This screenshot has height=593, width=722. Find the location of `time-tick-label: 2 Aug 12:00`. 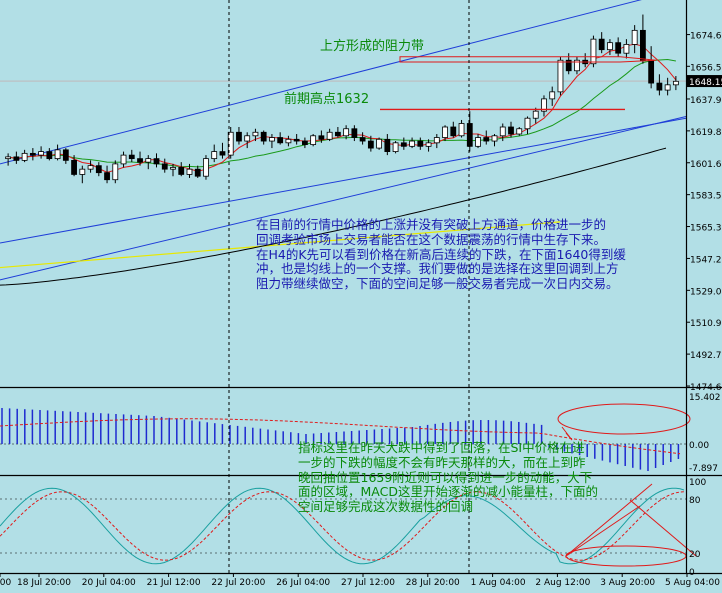

time-tick-label: 2 Aug 12:00 is located at coordinates (562, 583).